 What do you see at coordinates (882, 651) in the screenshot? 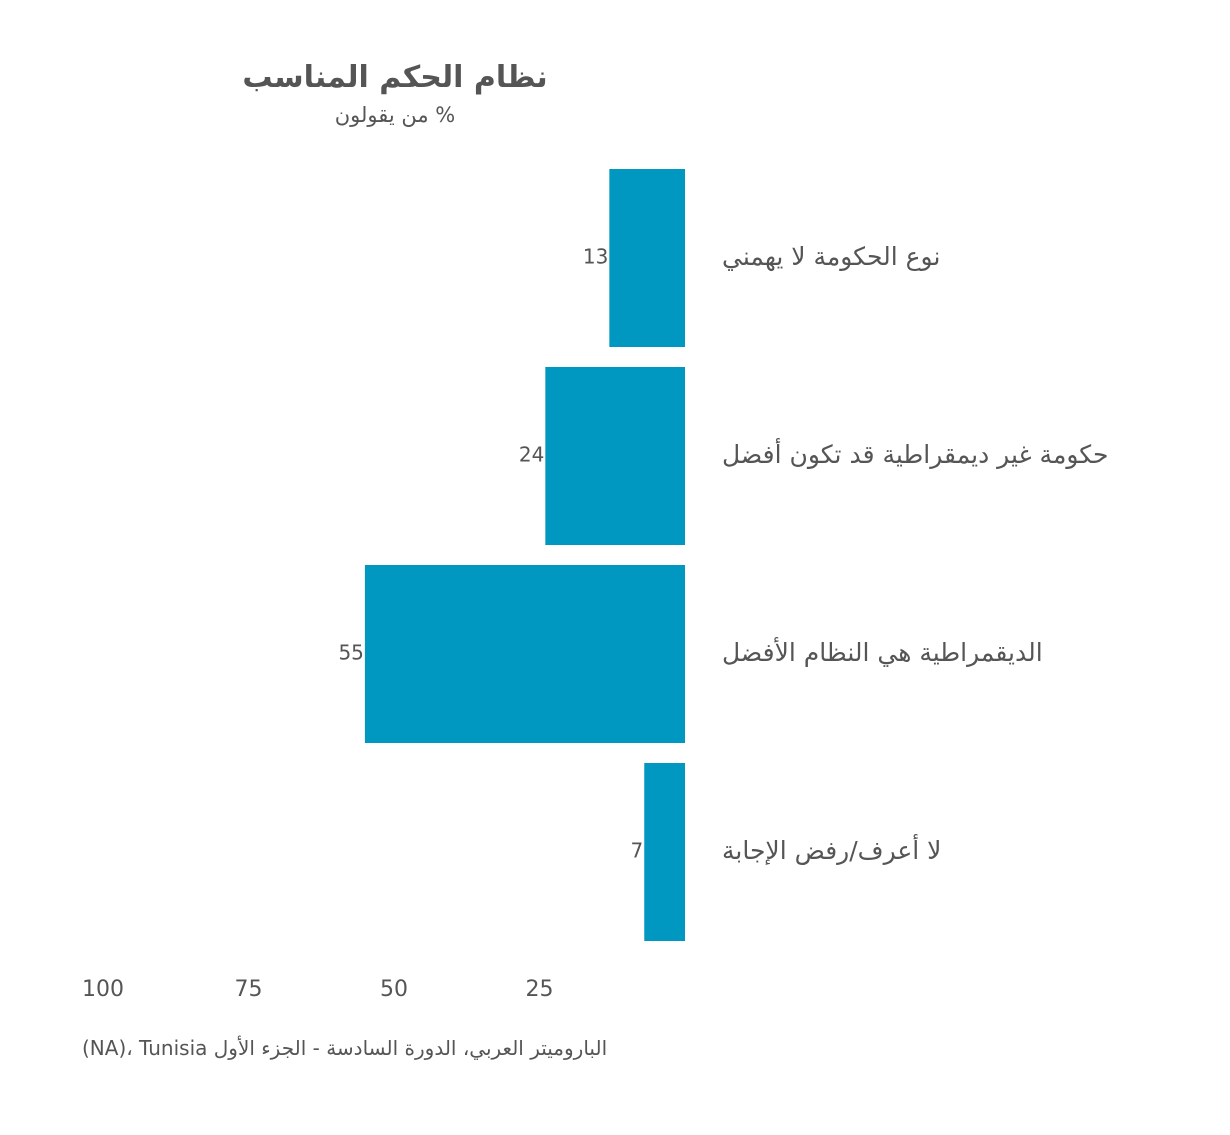
I see `category-label-2: الديقمراطية هي النظام الأفضل` at bounding box center [882, 651].